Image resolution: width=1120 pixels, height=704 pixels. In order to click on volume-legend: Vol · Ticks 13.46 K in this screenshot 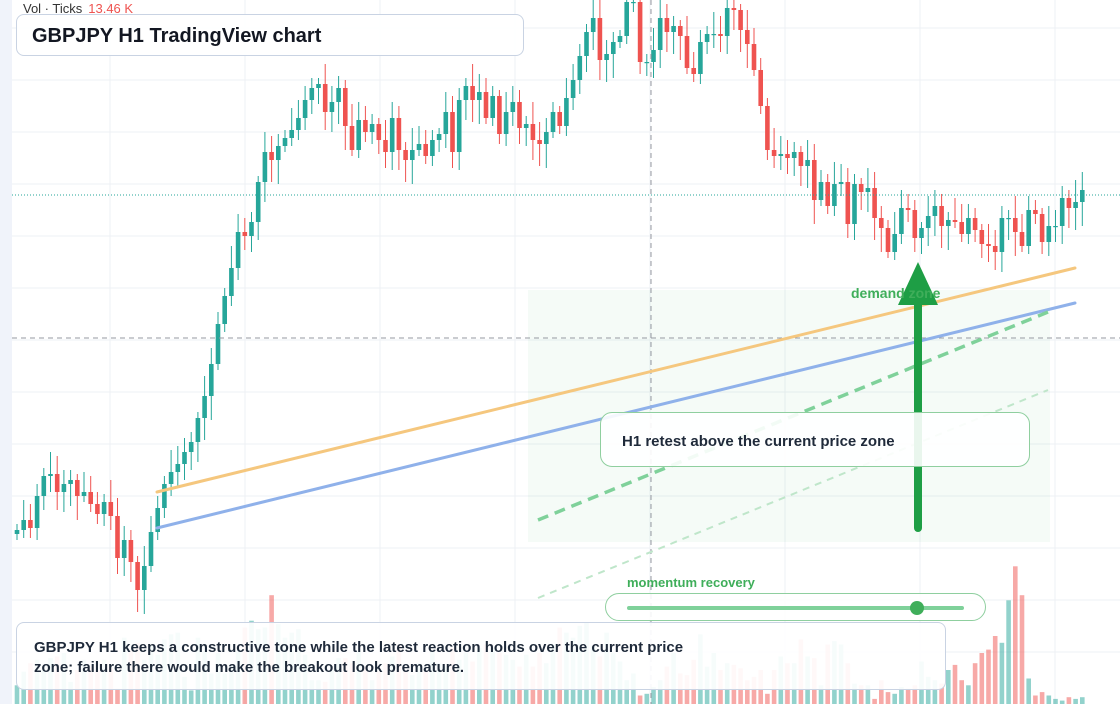, I will do `click(78, 8)`.